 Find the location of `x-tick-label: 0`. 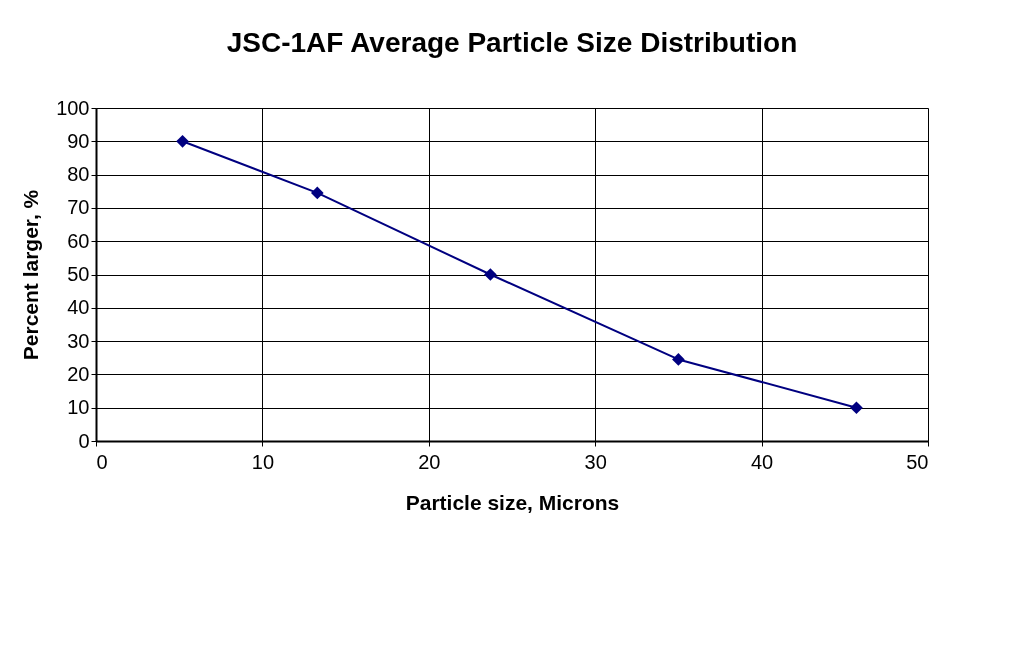

x-tick-label: 0 is located at coordinates (102, 461).